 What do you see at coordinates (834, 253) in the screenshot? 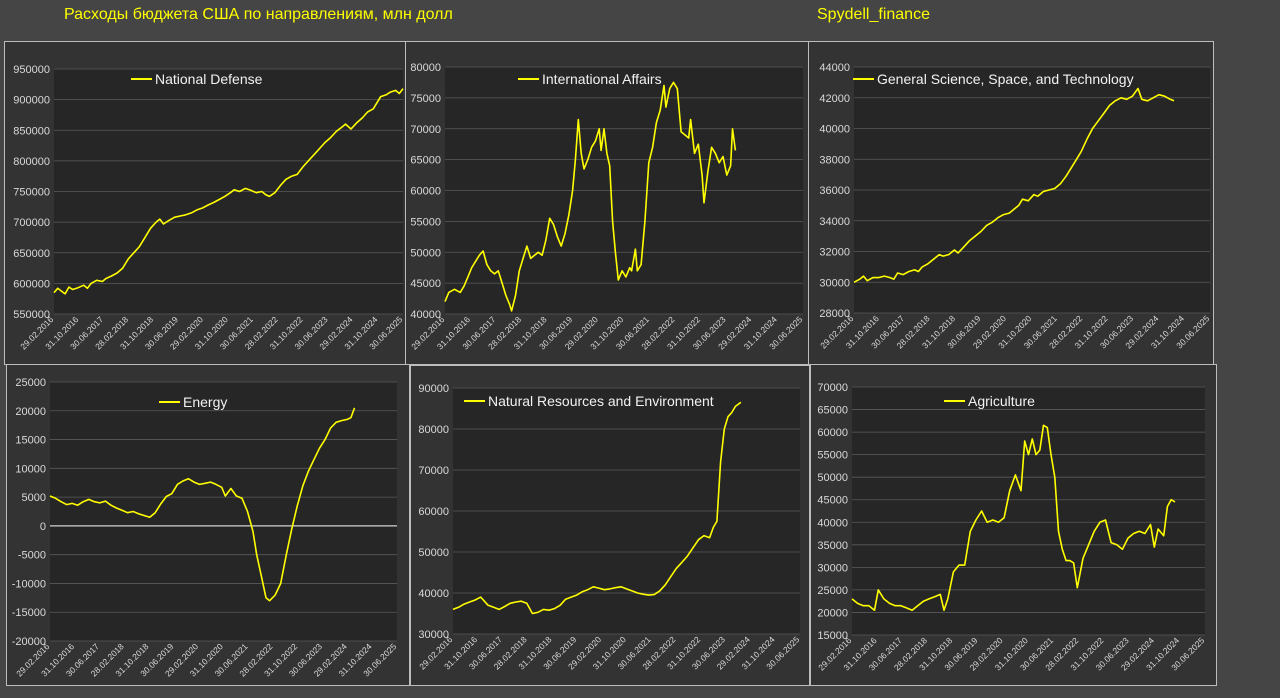
I see `y-tick-label: 32000` at bounding box center [834, 253].